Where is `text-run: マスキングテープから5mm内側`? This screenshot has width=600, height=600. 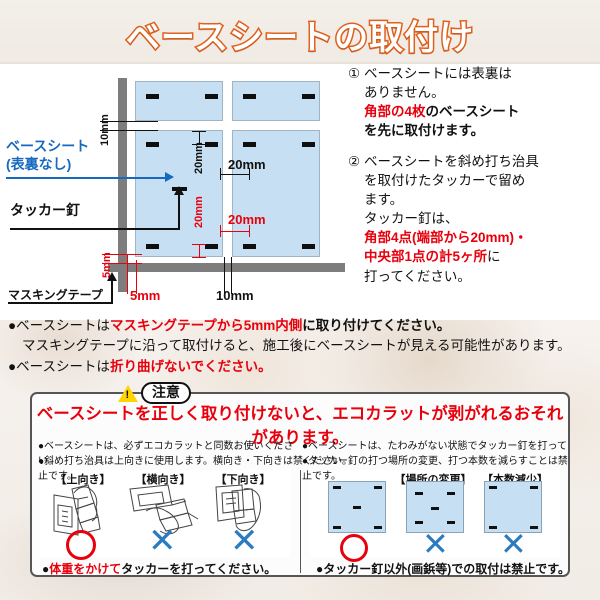
text-run: マスキングテープから5mm内側 is located at coordinates (206, 325).